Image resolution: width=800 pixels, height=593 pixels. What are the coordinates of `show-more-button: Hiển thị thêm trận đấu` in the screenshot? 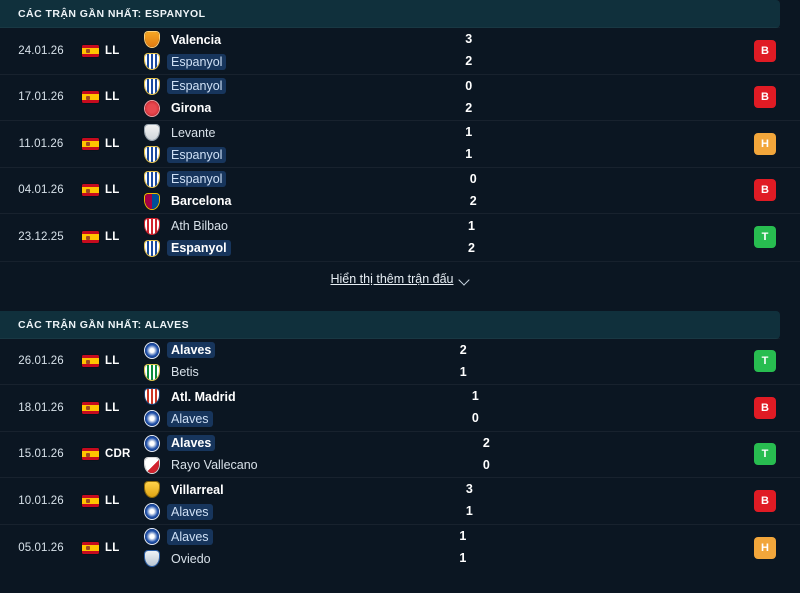 It's located at (400, 279).